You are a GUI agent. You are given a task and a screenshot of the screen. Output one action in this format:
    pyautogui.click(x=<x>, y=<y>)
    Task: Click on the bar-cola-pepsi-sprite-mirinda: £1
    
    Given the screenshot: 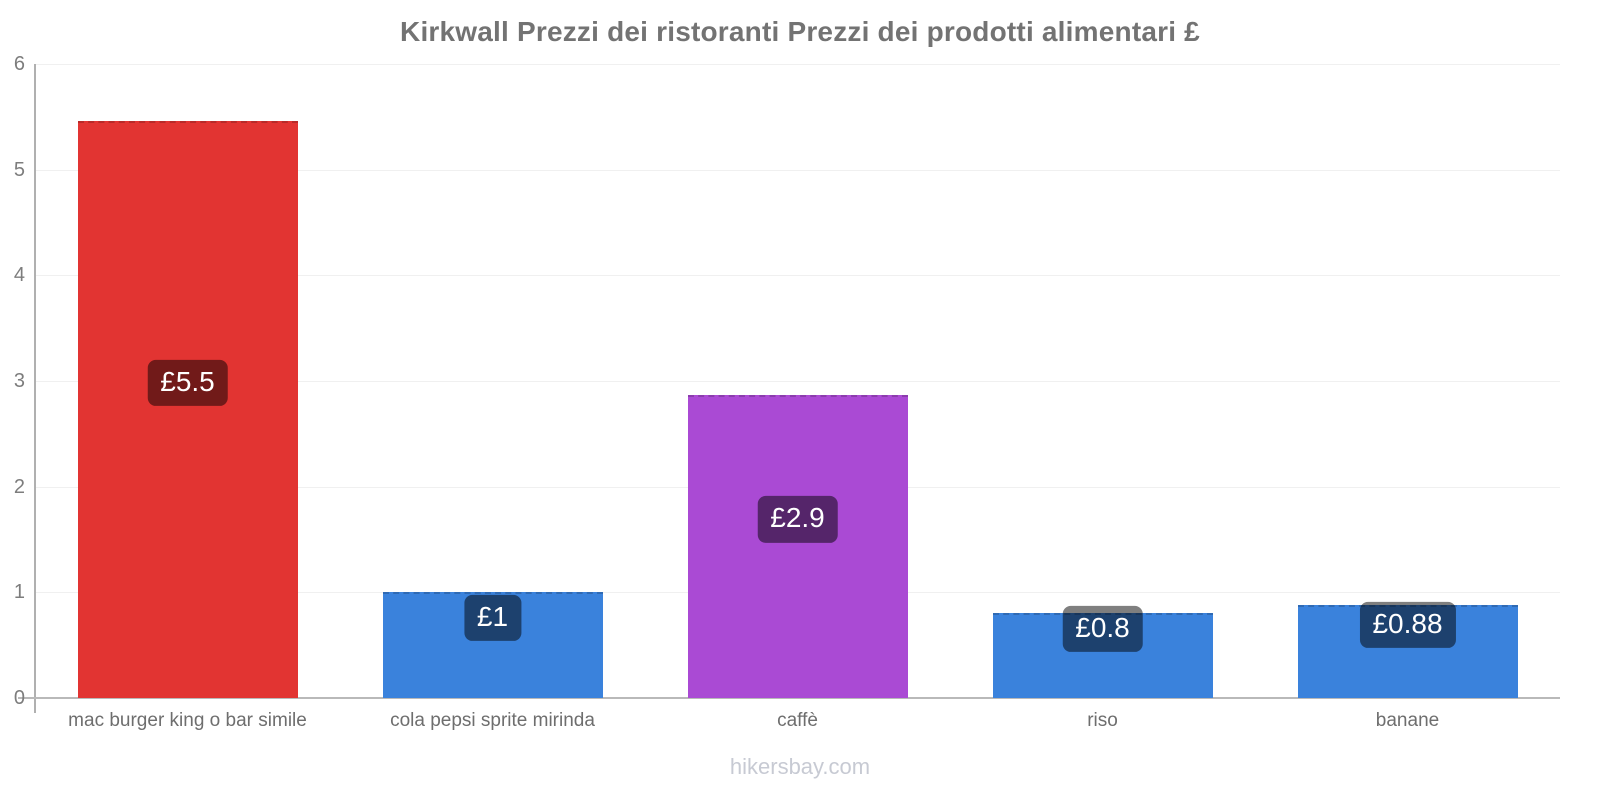 What is the action you would take?
    pyautogui.click(x=492, y=645)
    